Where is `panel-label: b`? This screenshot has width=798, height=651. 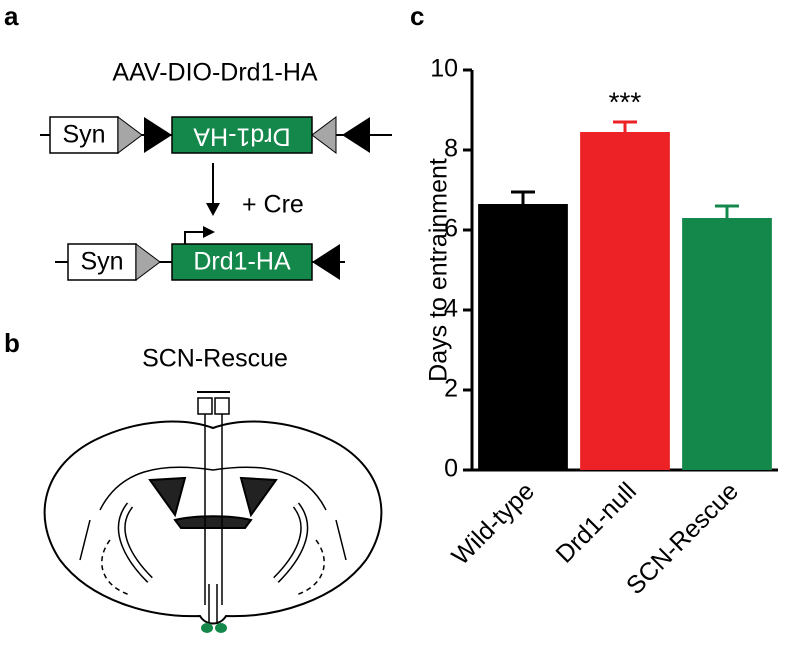 panel-label: b is located at coordinates (12, 343).